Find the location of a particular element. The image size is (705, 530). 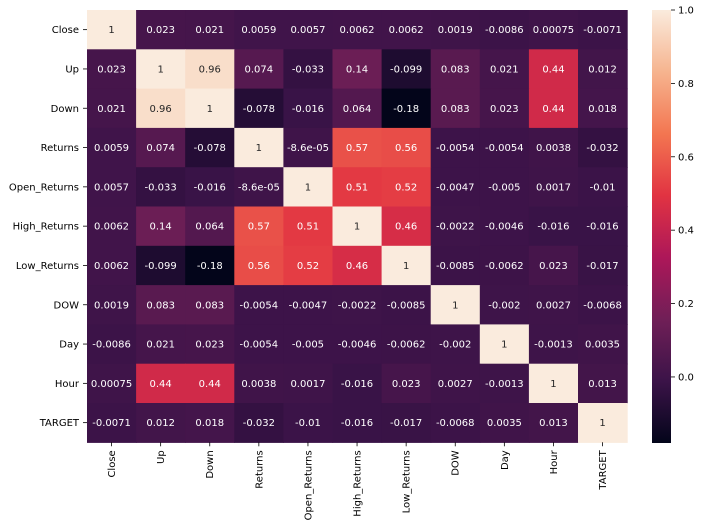

cell-value-label: -0.099 is located at coordinates (161, 266).